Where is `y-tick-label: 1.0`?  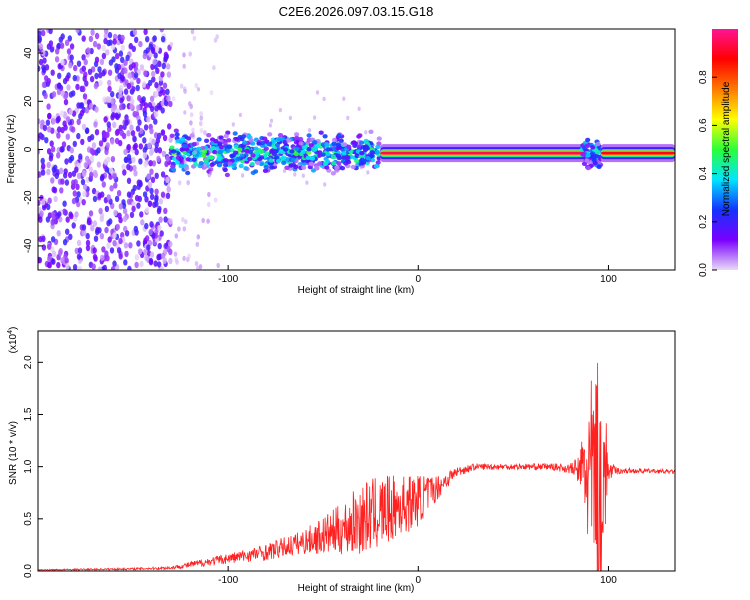 y-tick-label: 1.0 is located at coordinates (28, 466).